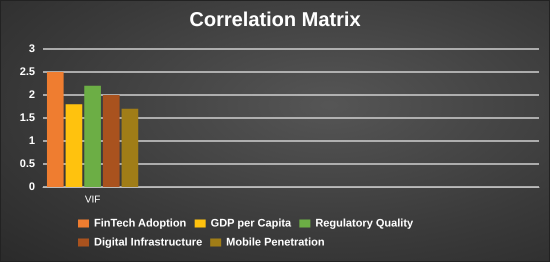 The width and height of the screenshot is (550, 262). What do you see at coordinates (92, 200) in the screenshot?
I see `x-tick-label: VIF` at bounding box center [92, 200].